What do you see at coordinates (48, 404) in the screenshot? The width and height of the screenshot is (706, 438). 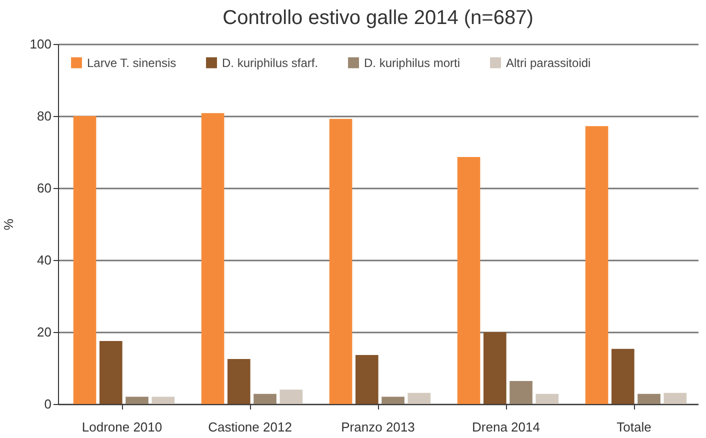 I see `y-tick-label: 0` at bounding box center [48, 404].